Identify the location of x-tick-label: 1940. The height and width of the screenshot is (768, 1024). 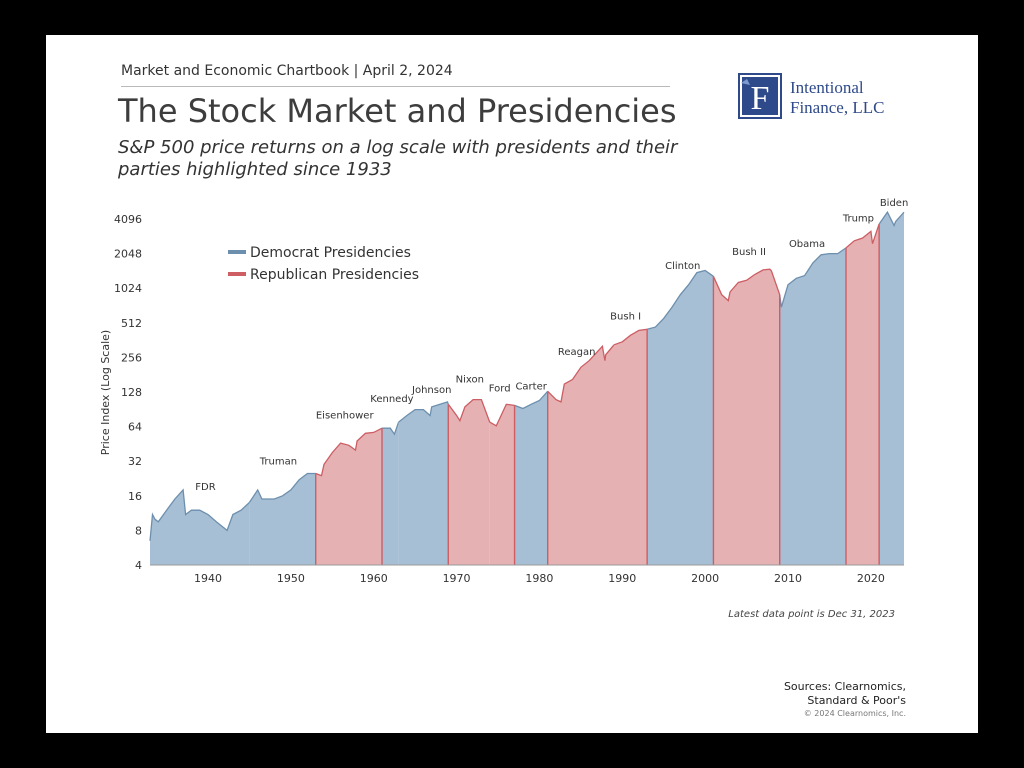
(208, 578).